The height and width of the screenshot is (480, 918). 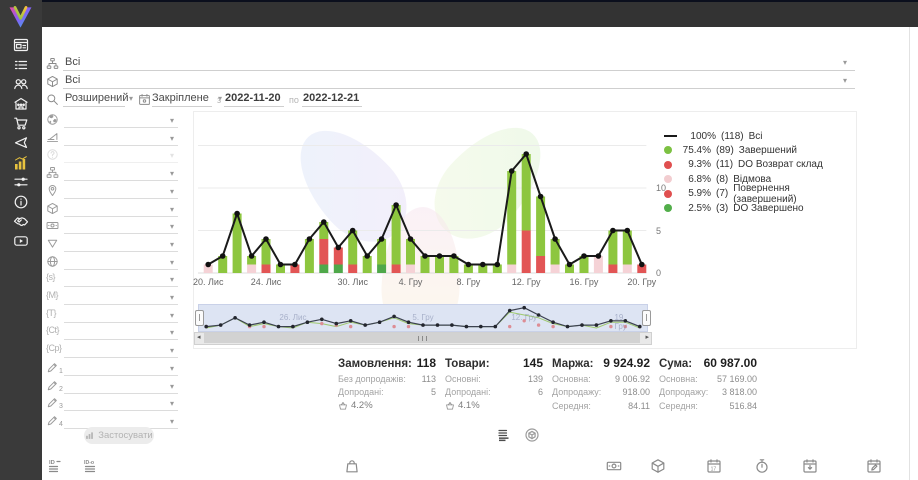 What do you see at coordinates (571, 405) in the screenshot?
I see `summary-sub-label: Середня:` at bounding box center [571, 405].